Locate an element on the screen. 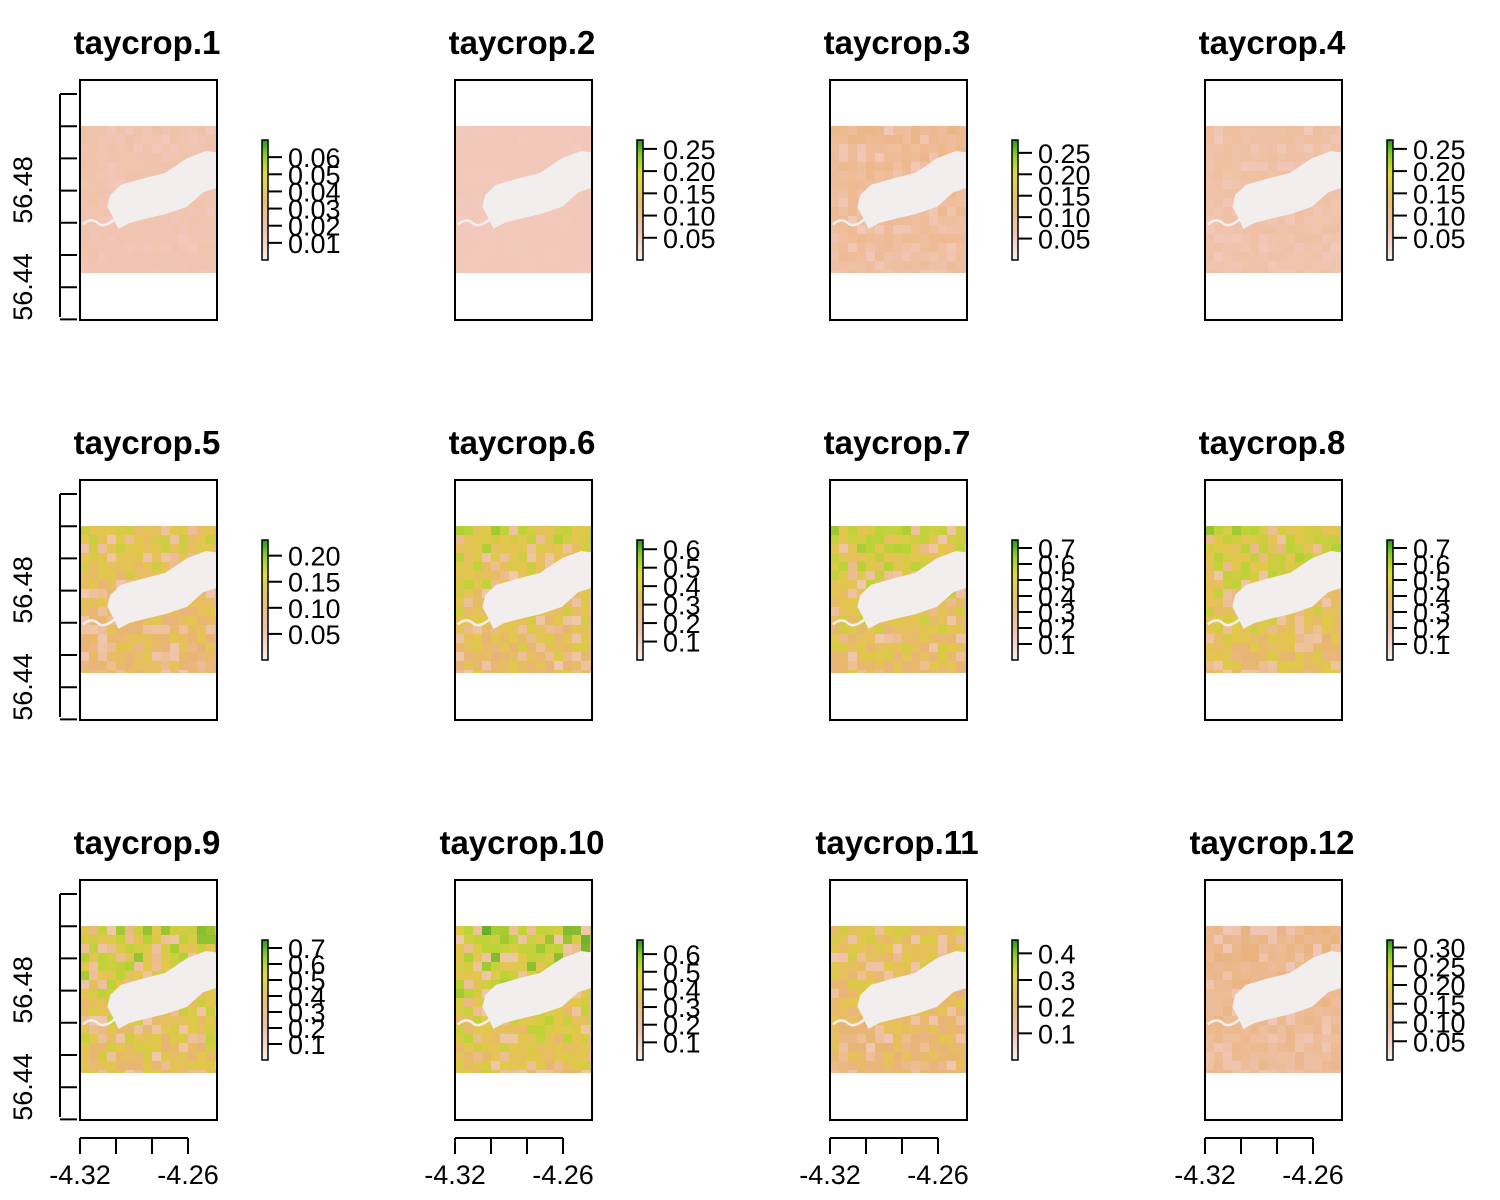 This screenshot has height=1200, width=1500. panel-8: taycrop.80.10.20.30.40.50.60.7 is located at coordinates (1325, 572).